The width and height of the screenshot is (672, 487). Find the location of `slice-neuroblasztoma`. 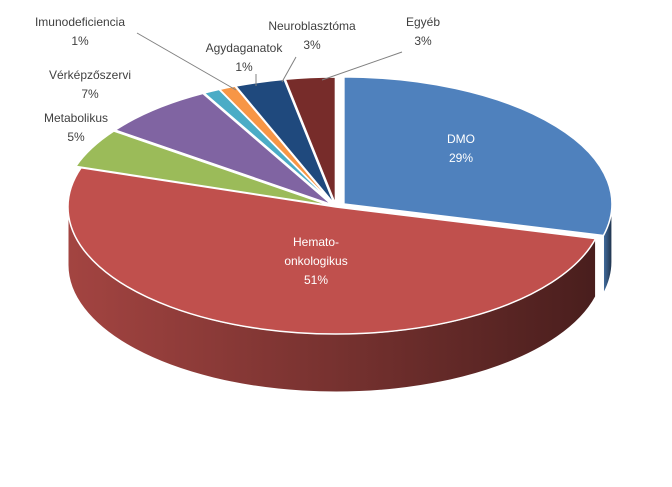

slice-neuroblasztoma is located at coordinates (285, 141).